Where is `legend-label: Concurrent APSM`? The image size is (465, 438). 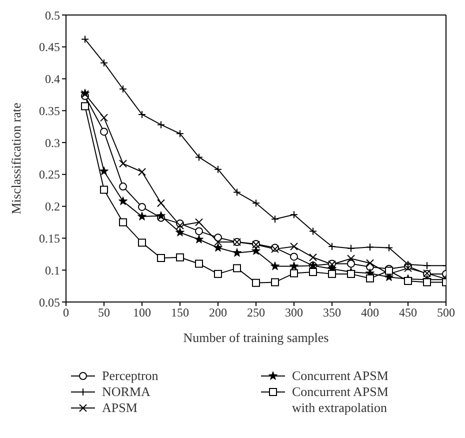 legend-label: Concurrent APSM is located at coordinates (341, 376).